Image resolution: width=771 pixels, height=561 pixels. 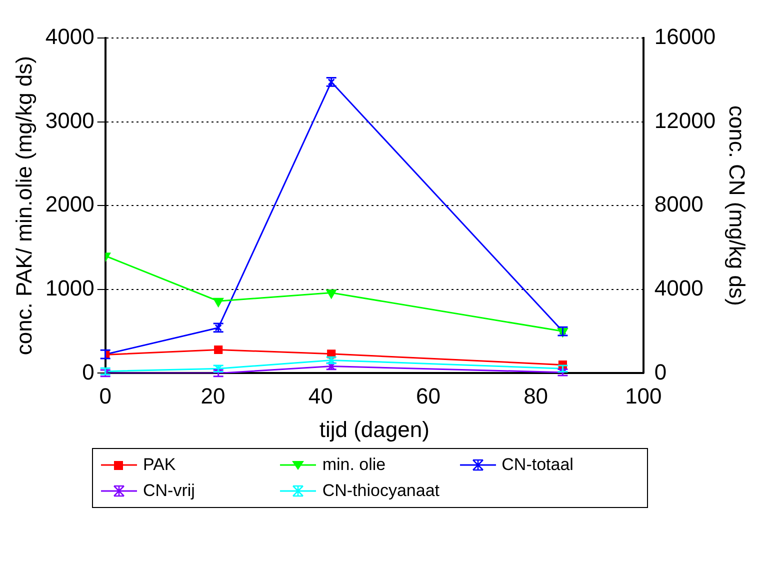 What do you see at coordinates (381, 491) in the screenshot?
I see `legend-label: CN-thiocyanaat` at bounding box center [381, 491].